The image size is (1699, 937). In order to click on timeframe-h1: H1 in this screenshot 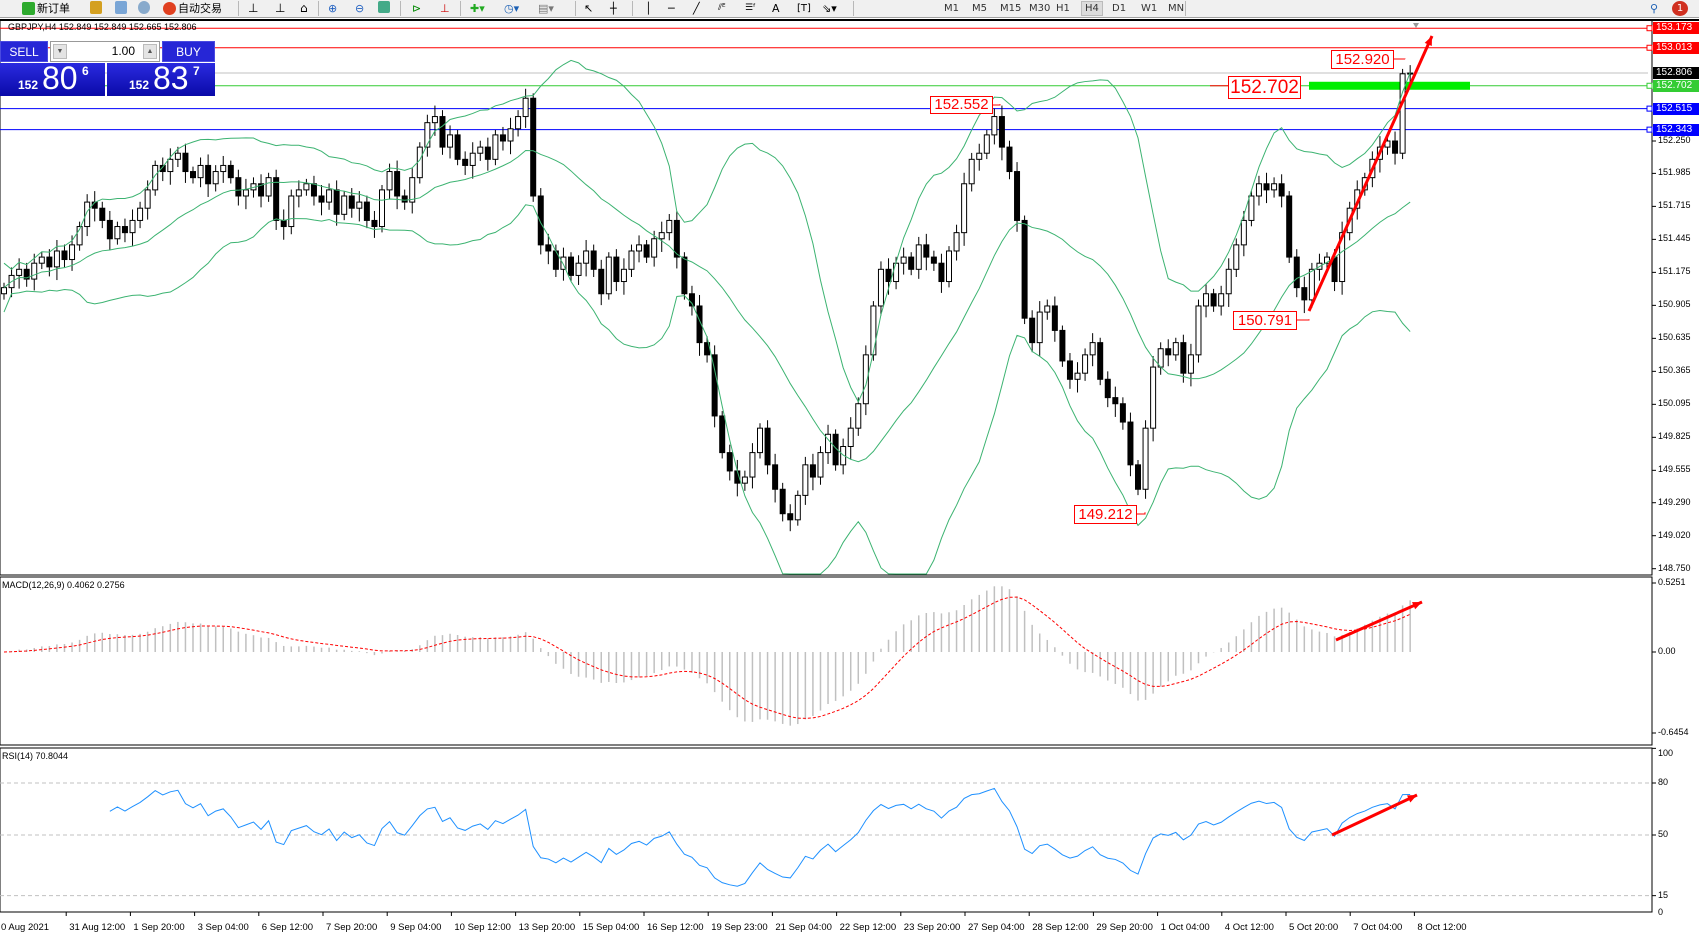, I will do `click(1063, 8)`.